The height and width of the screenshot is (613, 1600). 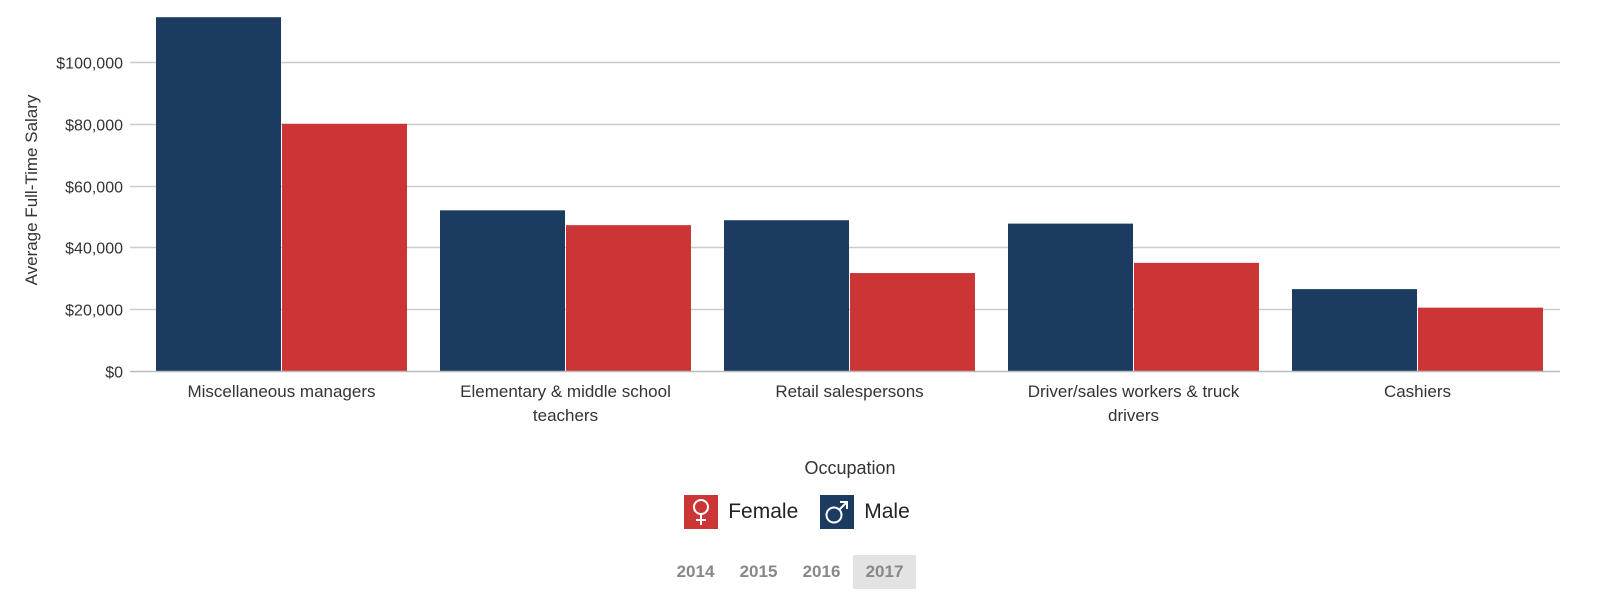 I want to click on y-tick-label: $80,000, so click(x=94, y=126).